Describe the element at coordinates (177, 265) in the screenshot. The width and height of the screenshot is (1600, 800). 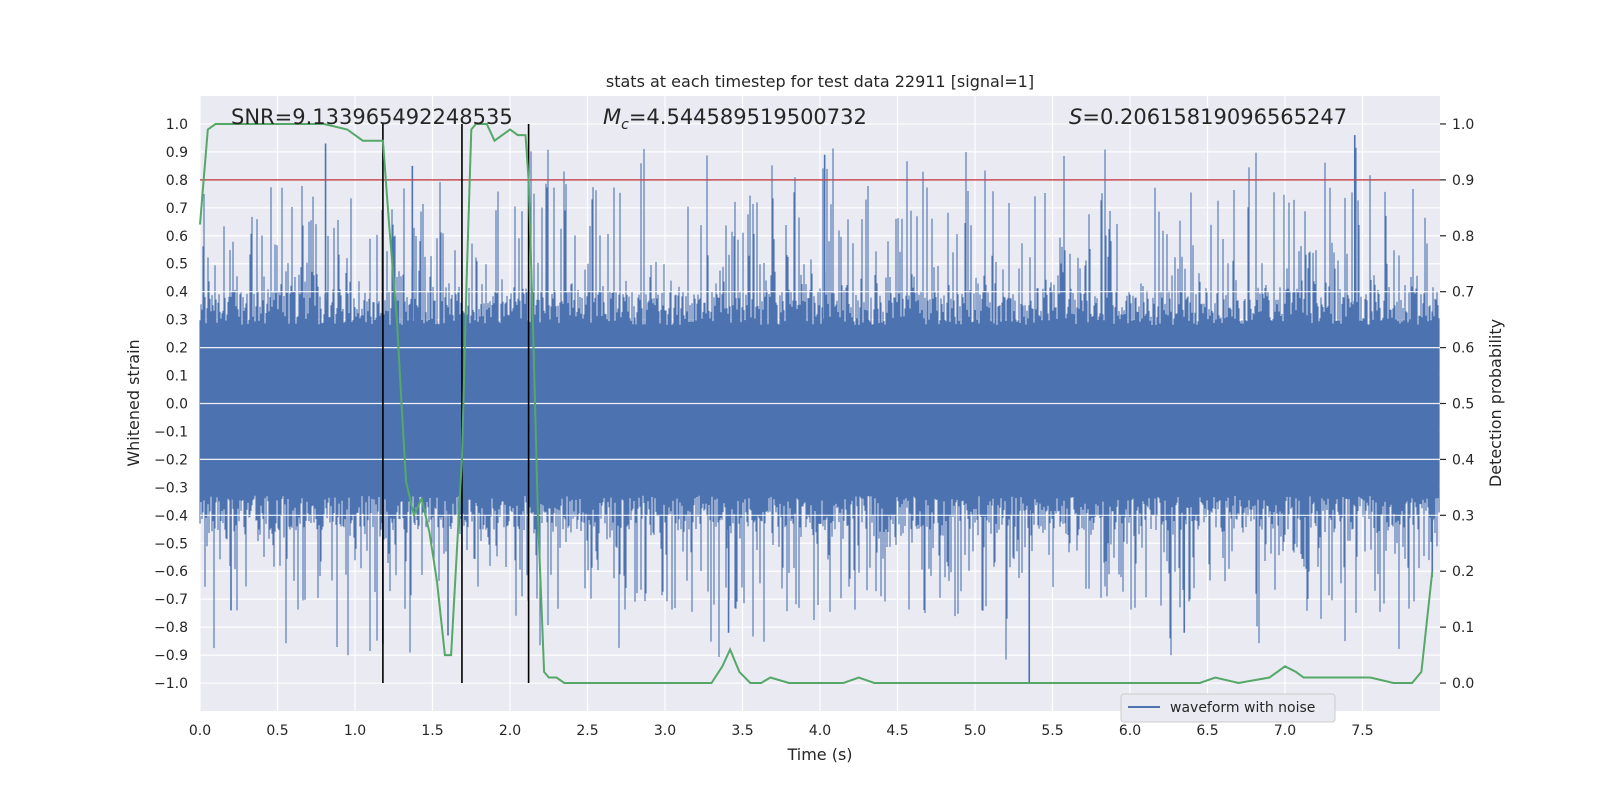
I see `y-tick-label: 0.5` at that location.